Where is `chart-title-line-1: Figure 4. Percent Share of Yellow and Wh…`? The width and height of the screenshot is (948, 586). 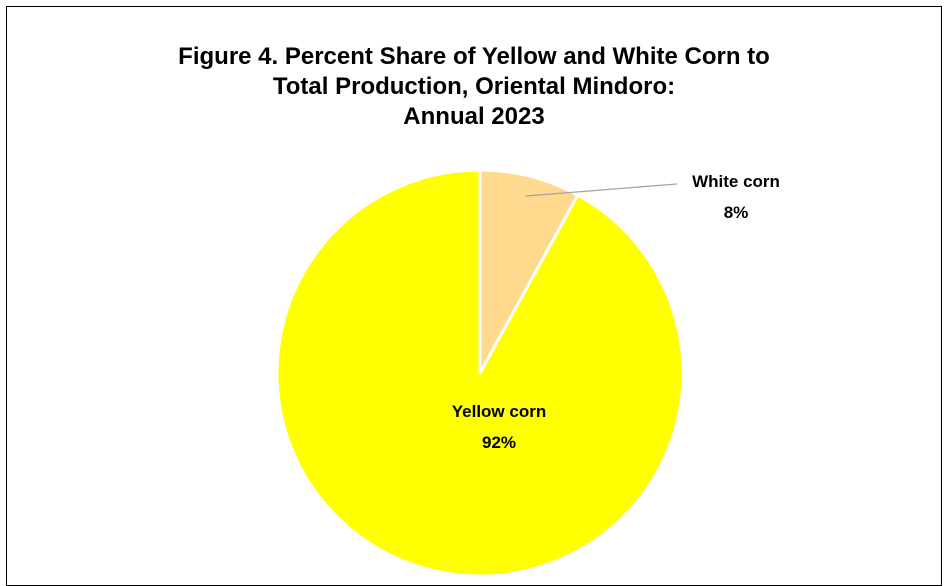
chart-title-line-1: Figure 4. Percent Share of Yellow and Wh… is located at coordinates (474, 56).